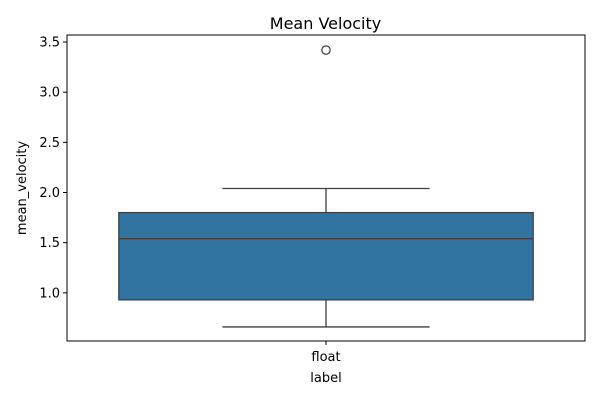 The image size is (600, 400). Describe the element at coordinates (325, 23) in the screenshot. I see `chart-title: Mean Velocity` at that location.